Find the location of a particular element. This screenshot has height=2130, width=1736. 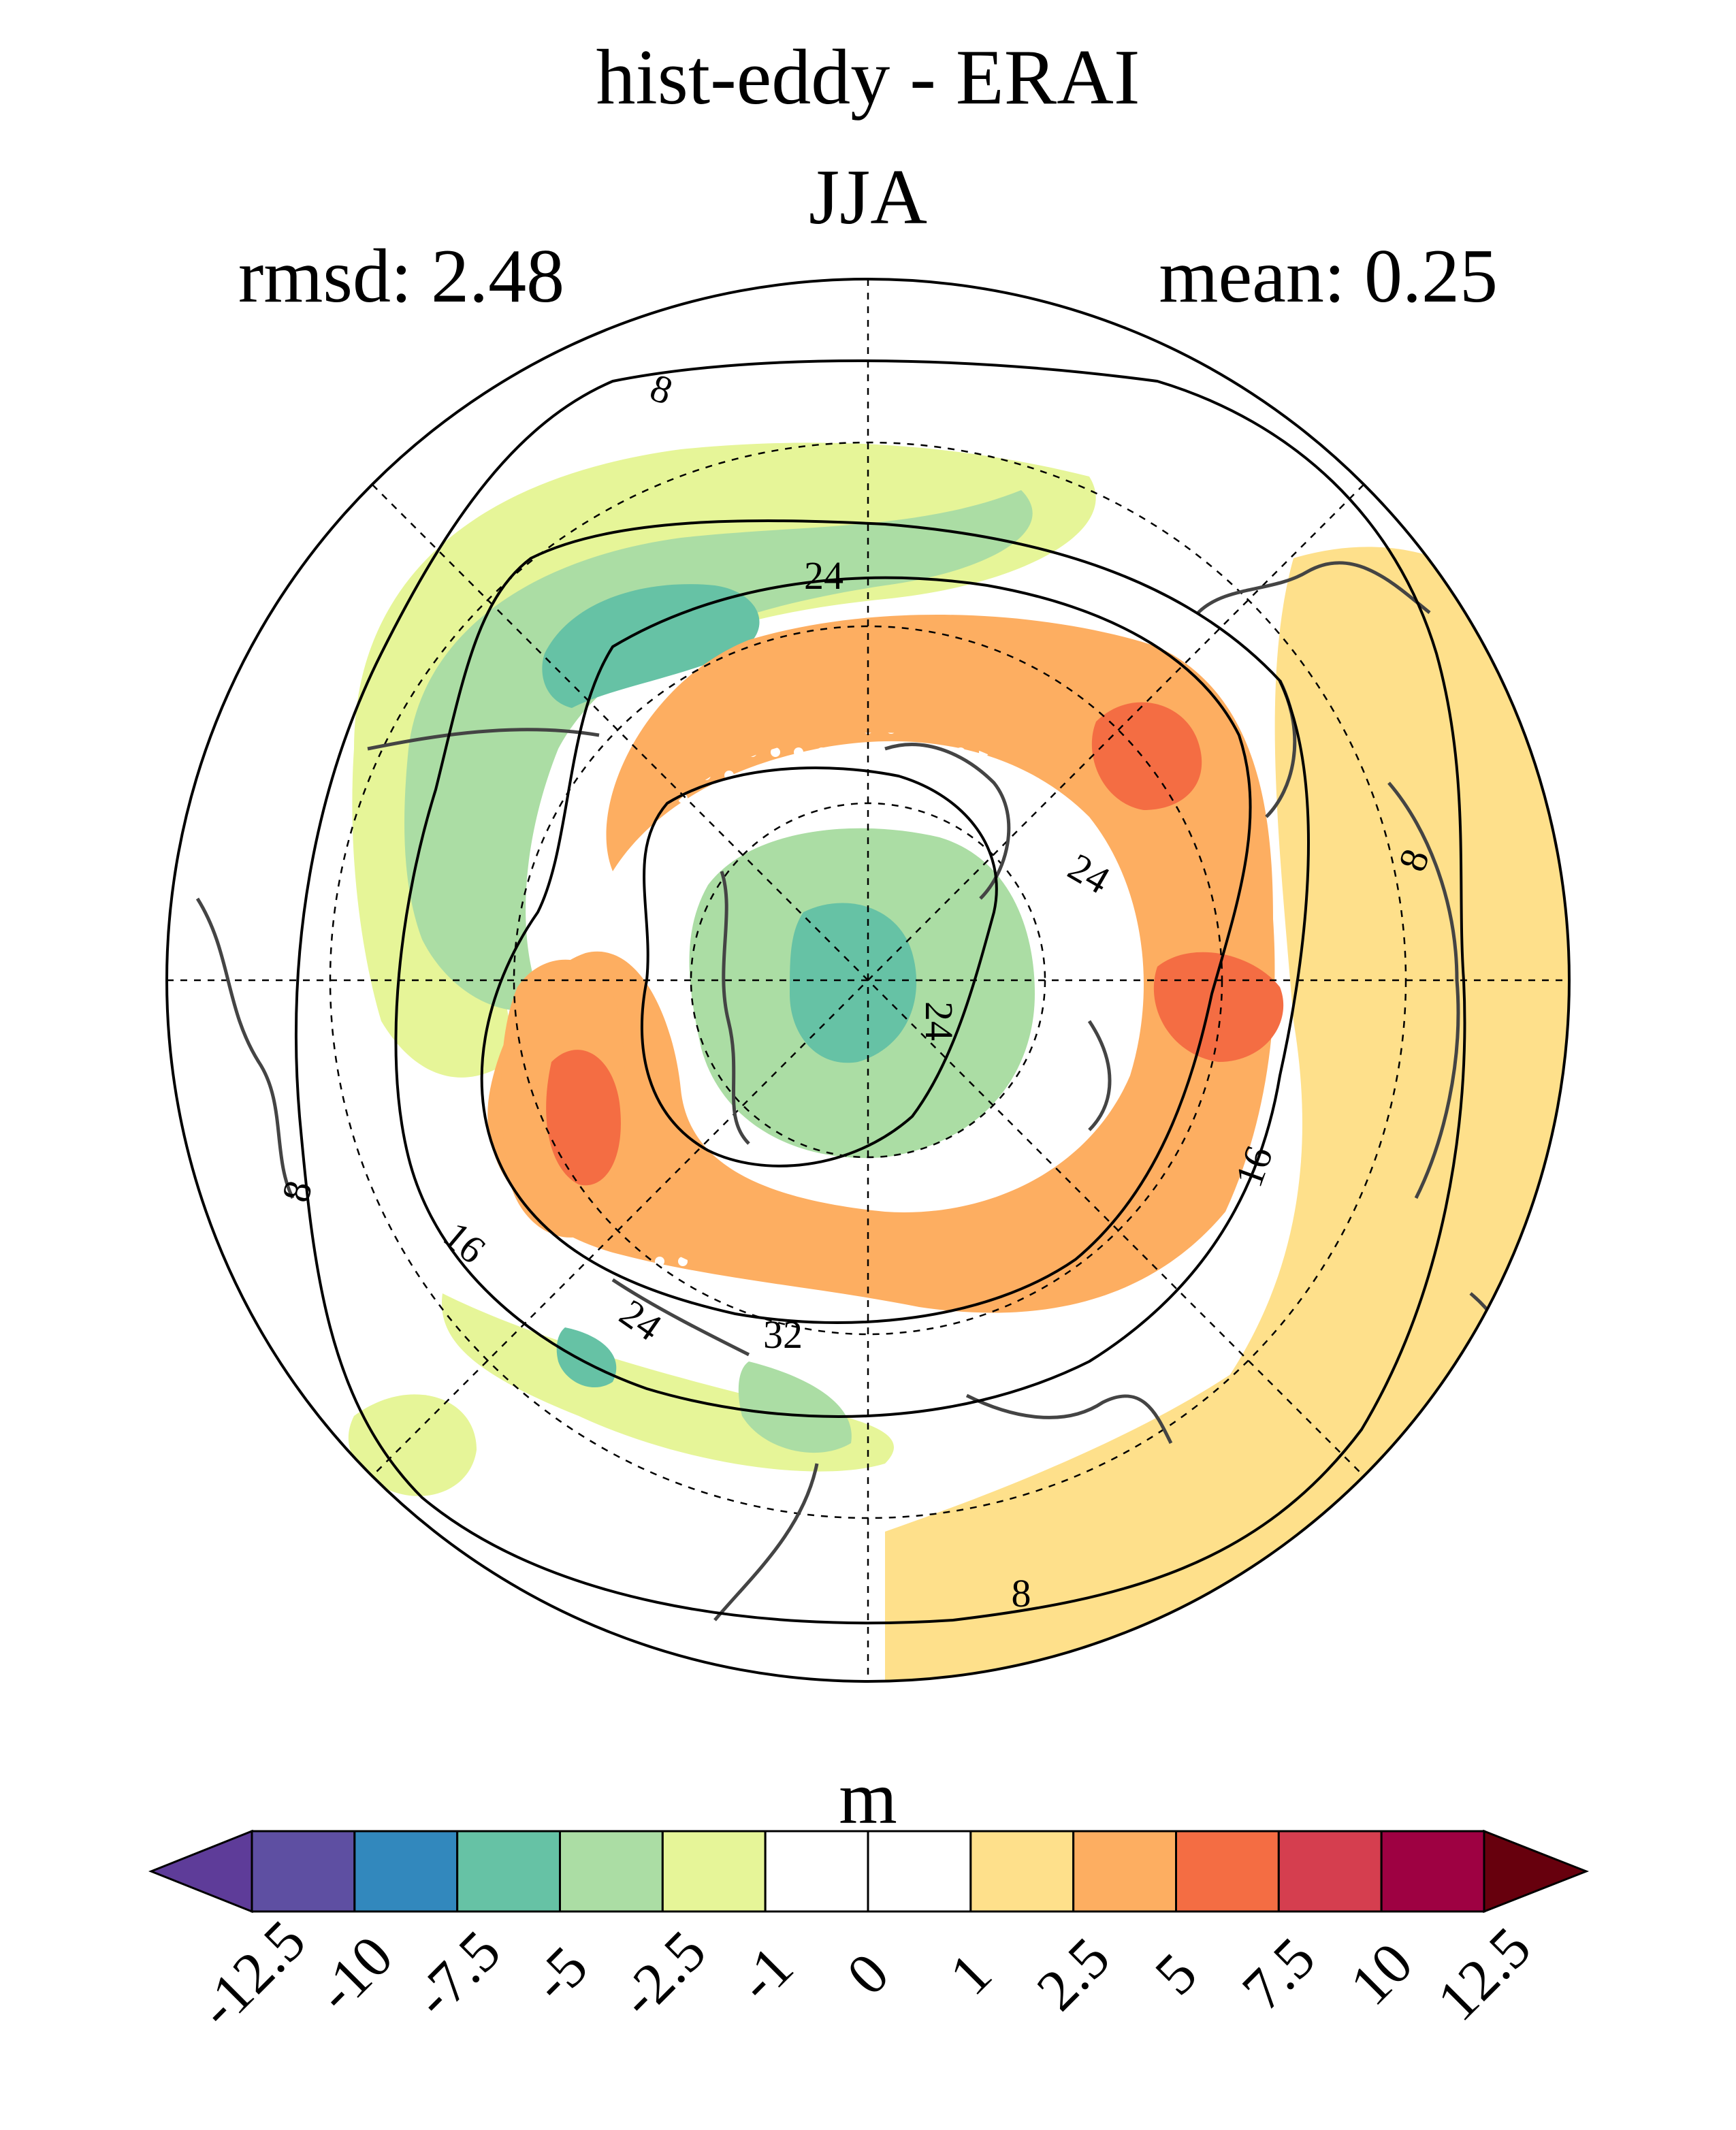

stipple-south-ring is located at coordinates (783, 1281).